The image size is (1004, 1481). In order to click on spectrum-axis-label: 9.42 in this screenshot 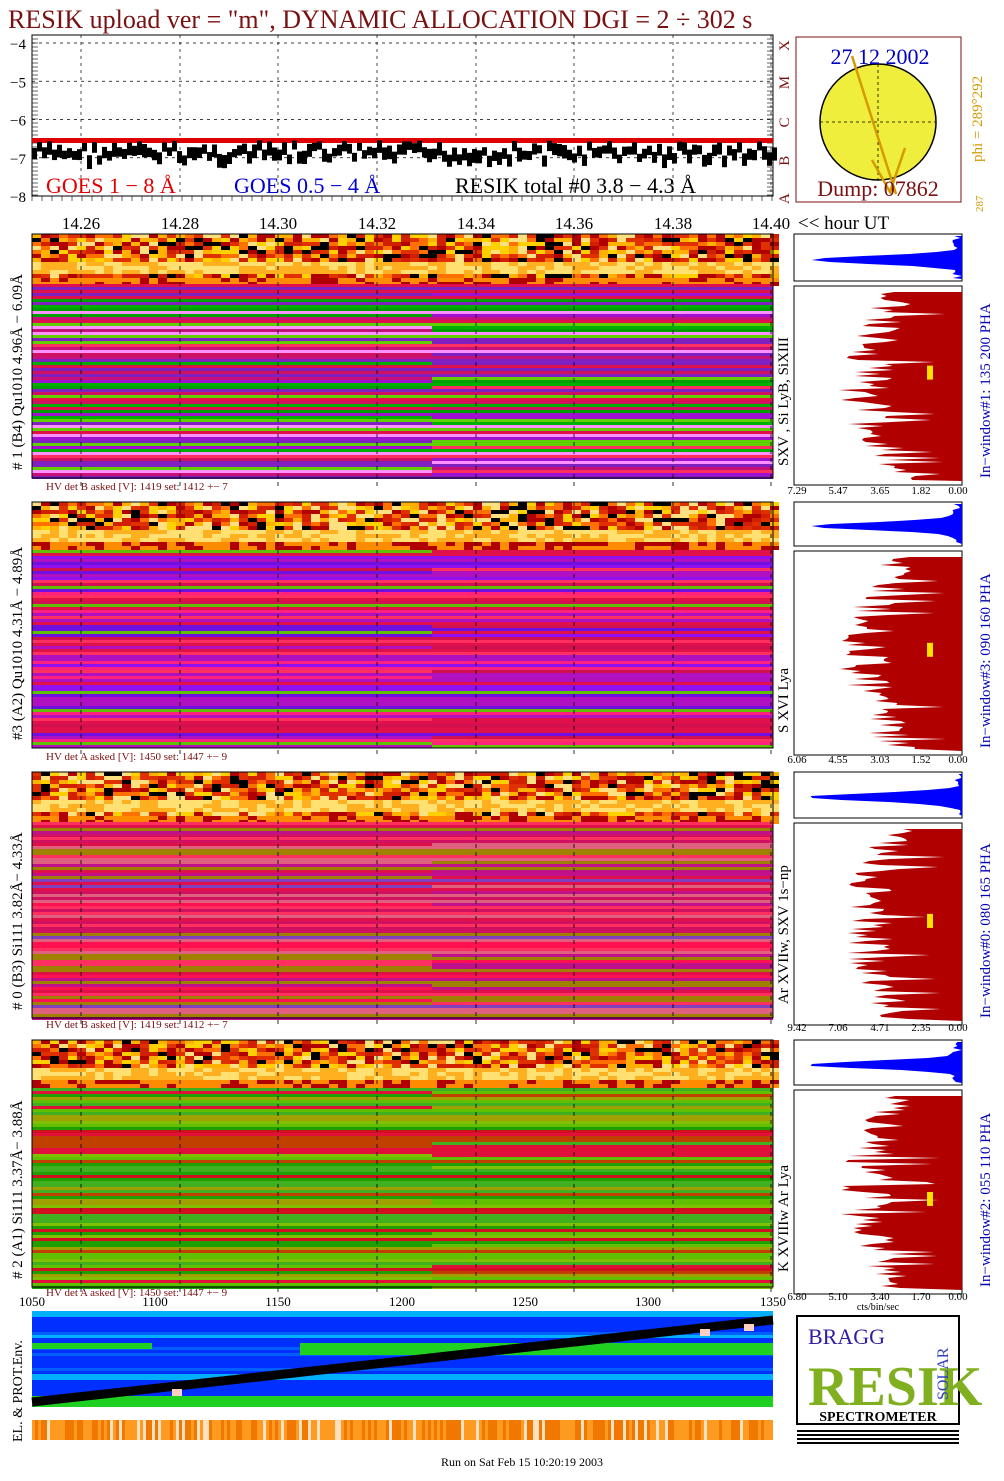, I will do `click(796, 1028)`.